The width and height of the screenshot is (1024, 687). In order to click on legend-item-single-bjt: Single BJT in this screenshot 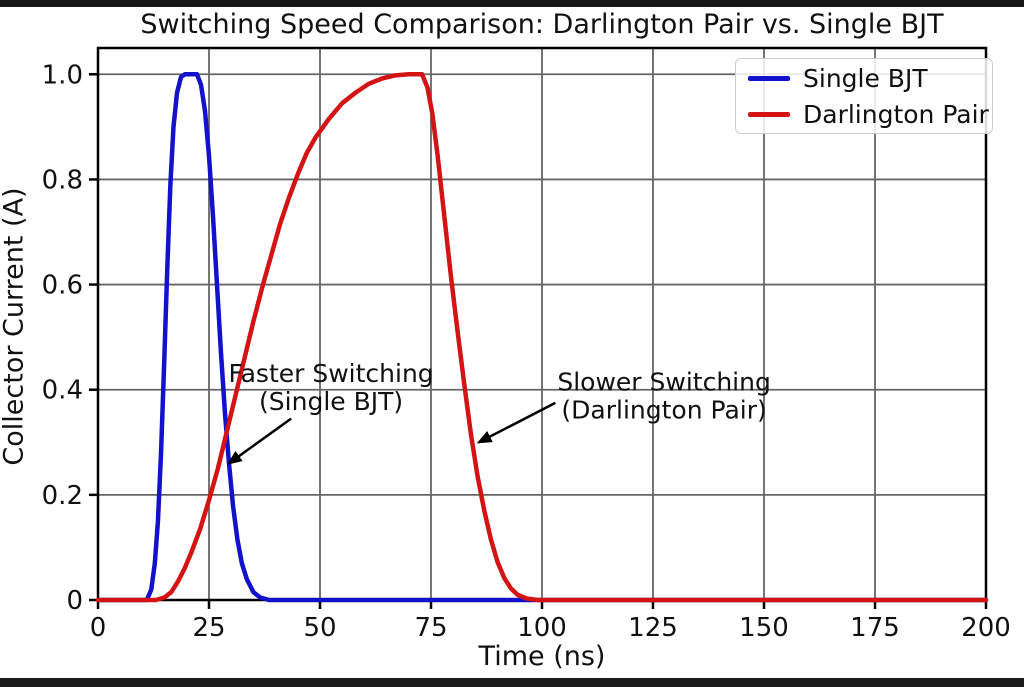, I will do `click(864, 78)`.